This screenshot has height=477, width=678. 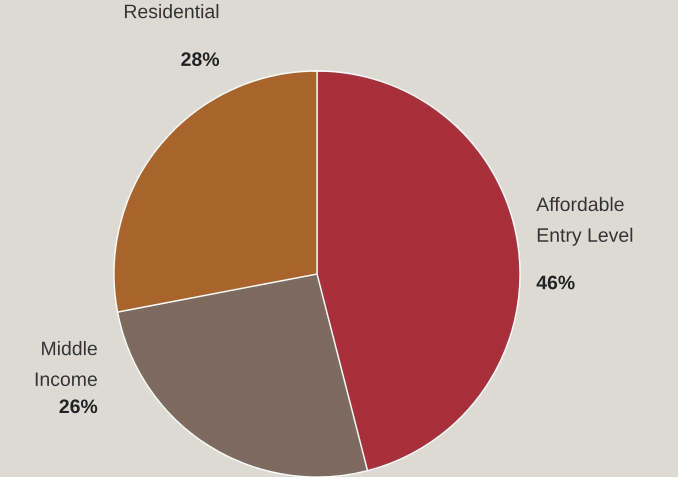 I want to click on slice-label: Affordable Entry Level, so click(x=584, y=221).